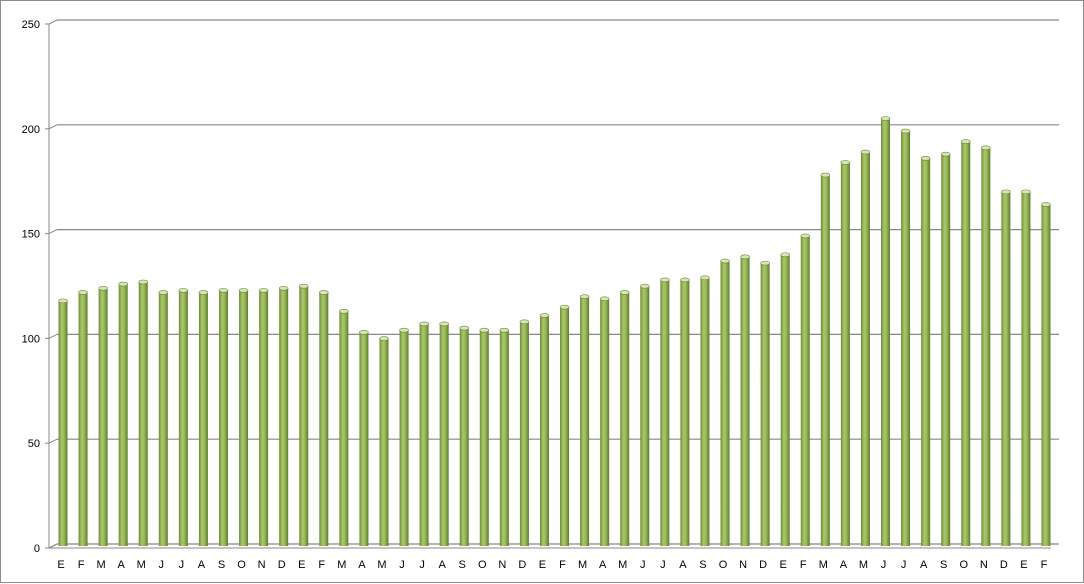 The image size is (1084, 584). What do you see at coordinates (31, 25) in the screenshot?
I see `y-tick-label: 250` at bounding box center [31, 25].